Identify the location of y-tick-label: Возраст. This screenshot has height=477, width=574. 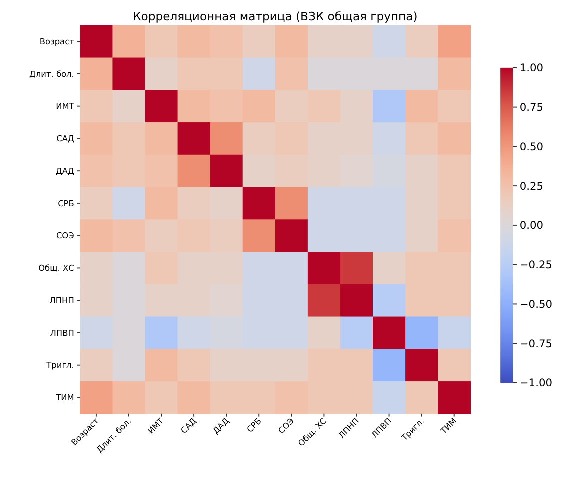
(57, 41).